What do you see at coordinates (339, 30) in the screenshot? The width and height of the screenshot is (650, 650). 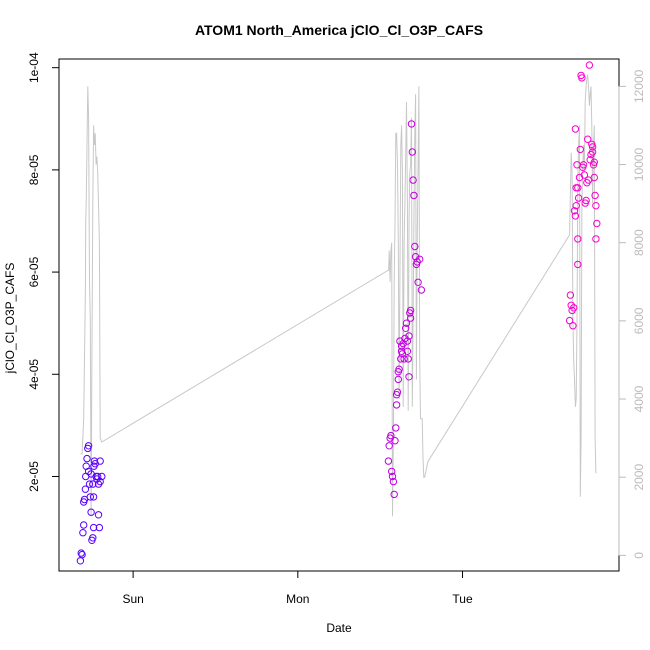 I see `chart-title: ATOM1 North_America jClO_Cl_O3P_CAFS` at bounding box center [339, 30].